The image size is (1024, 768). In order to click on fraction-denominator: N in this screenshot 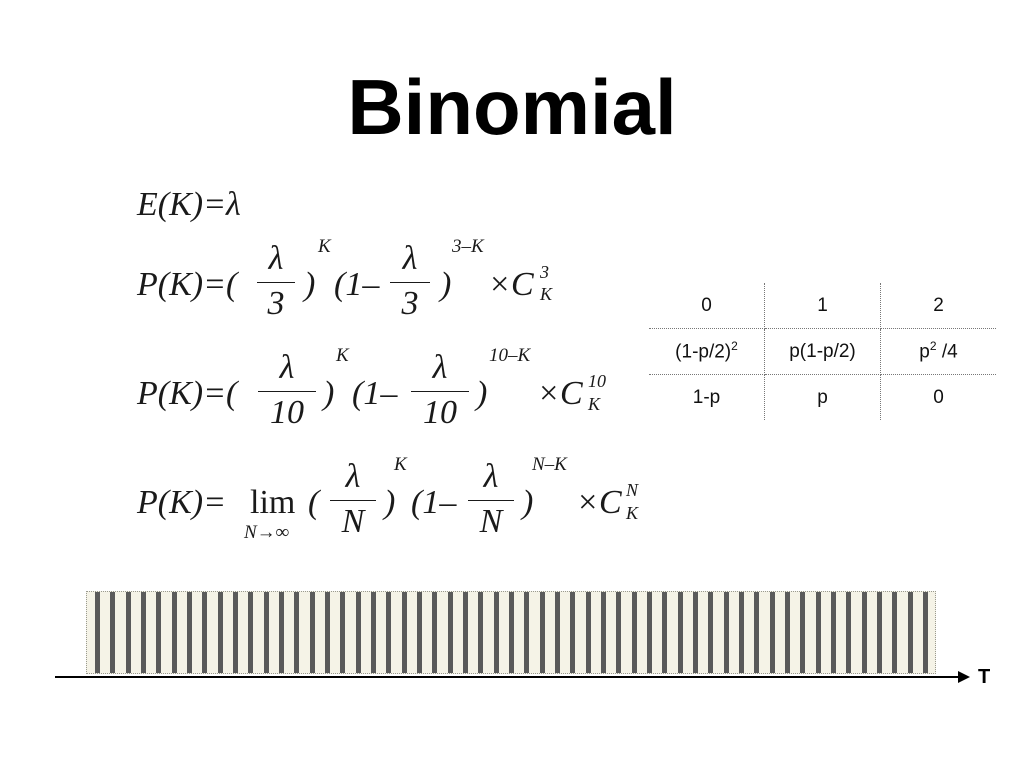, I will do `click(491, 521)`.